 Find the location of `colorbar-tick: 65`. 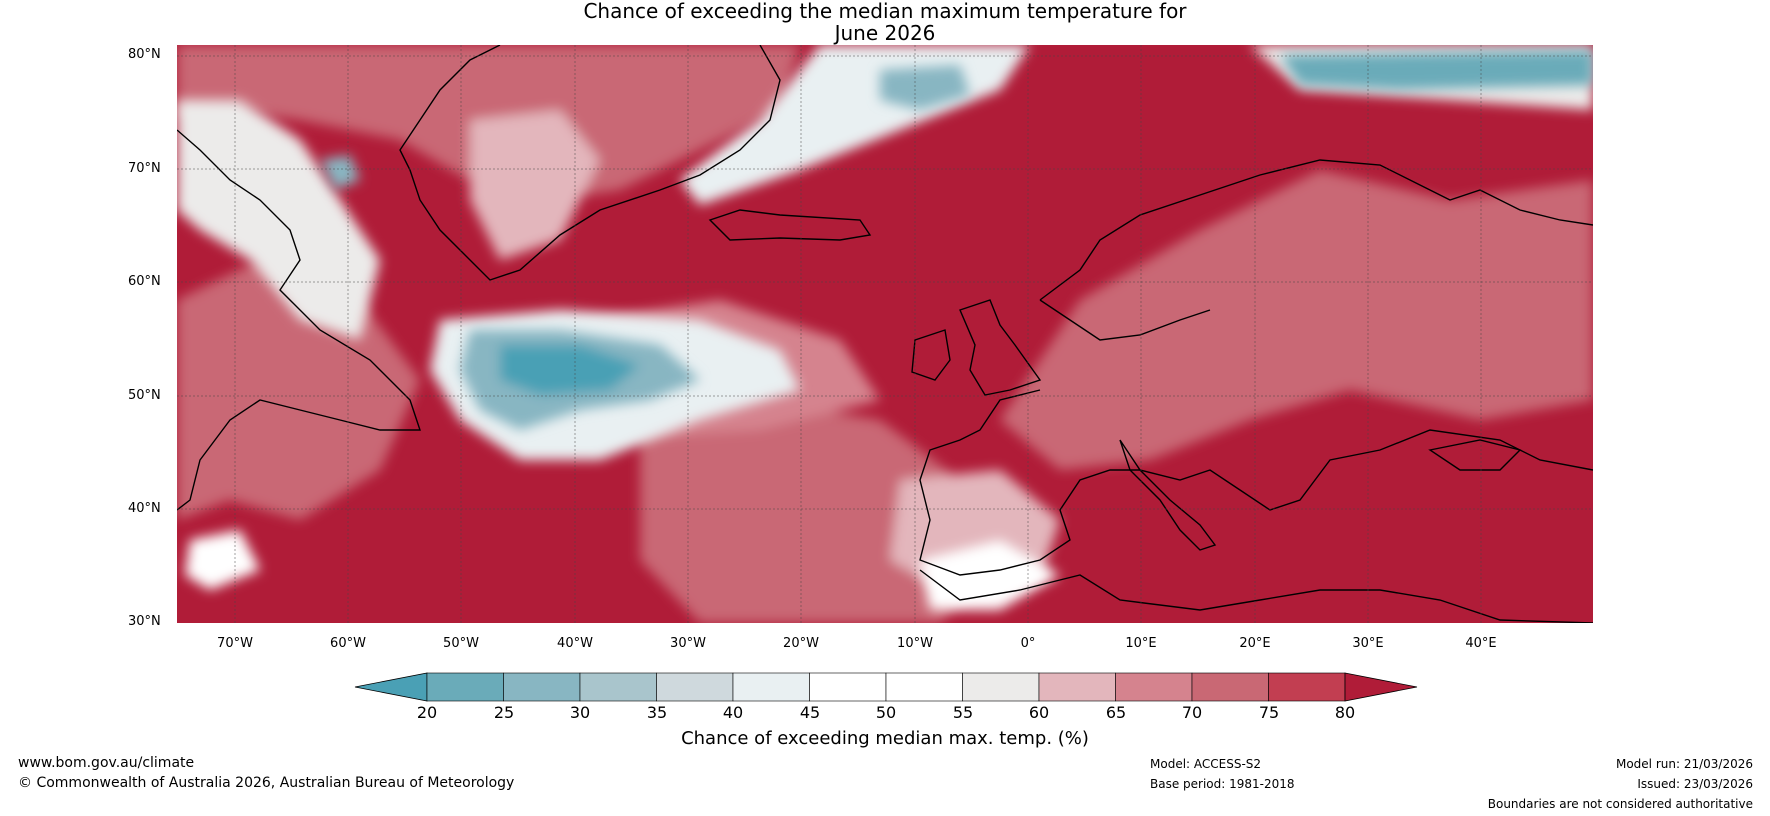

colorbar-tick: 65 is located at coordinates (1116, 712).